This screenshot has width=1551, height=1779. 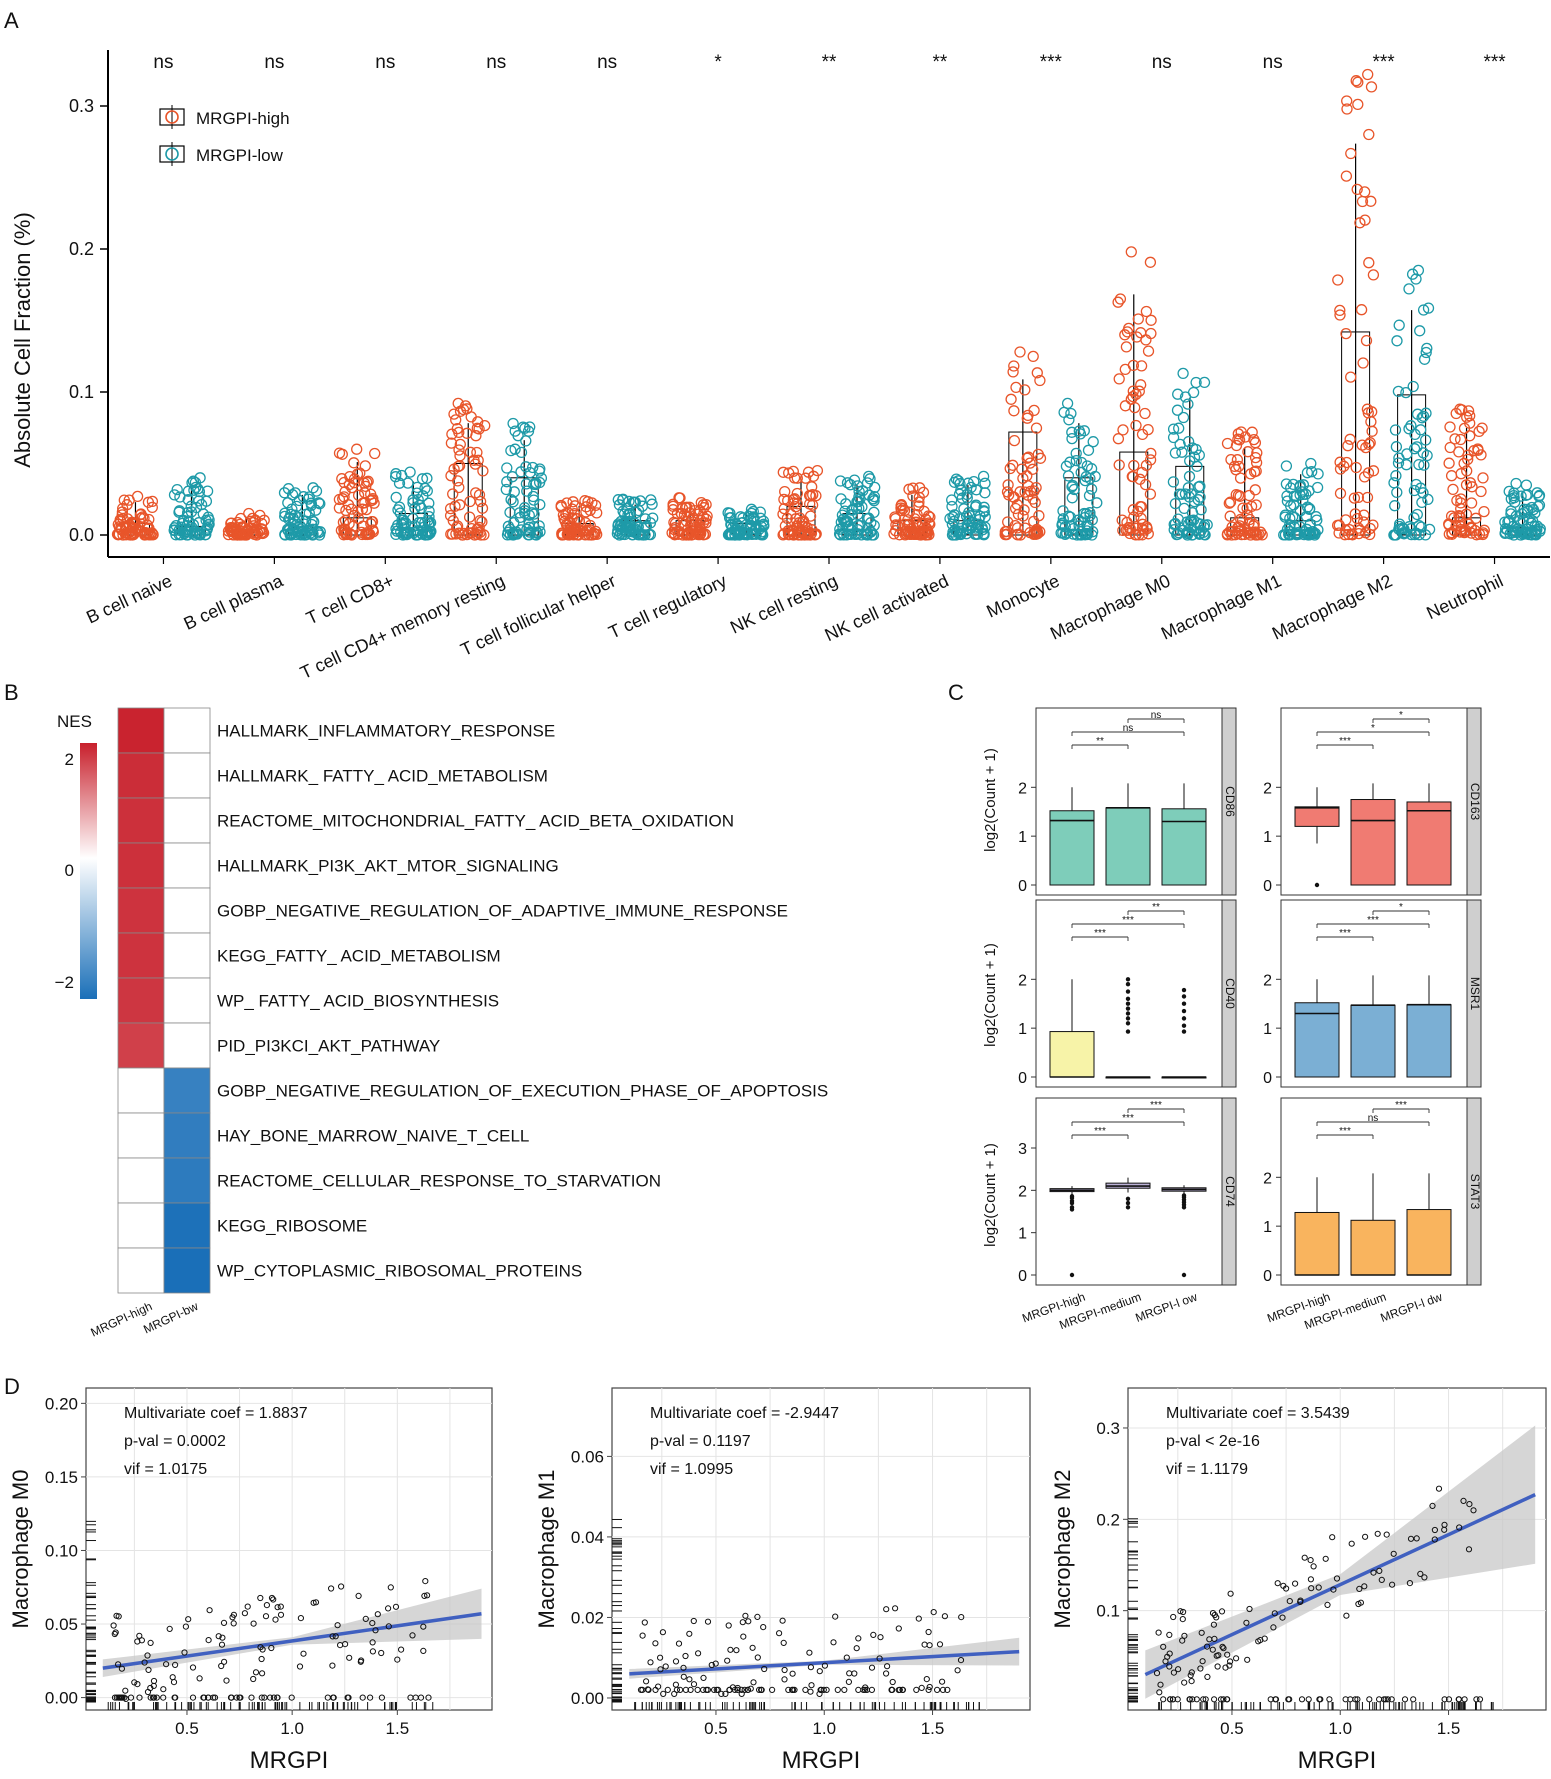 What do you see at coordinates (141, 820) in the screenshot?
I see `heatmap-cell` at bounding box center [141, 820].